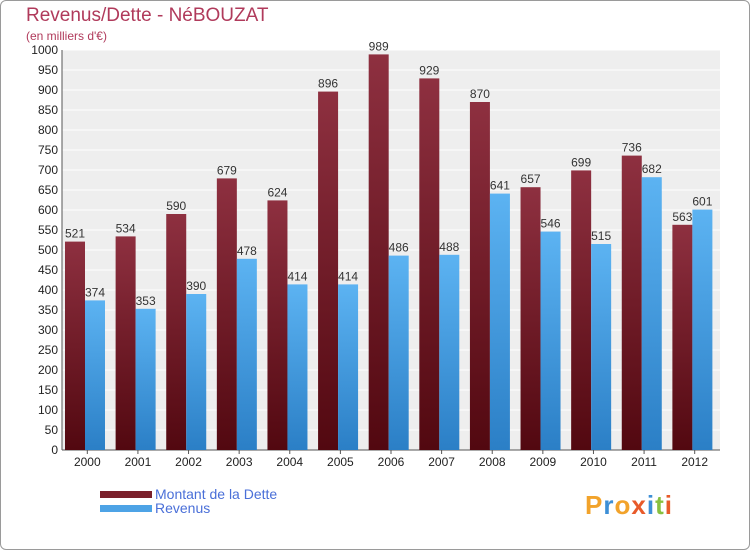 The image size is (750, 550). I want to click on y-tick-label: 150, so click(48, 390).